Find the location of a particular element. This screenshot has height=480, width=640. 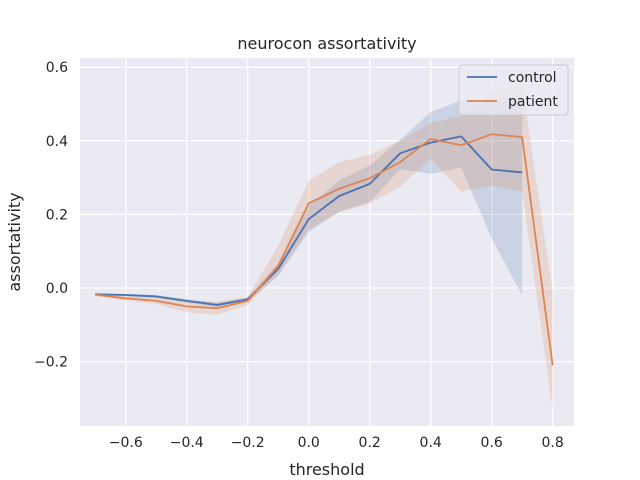

x-axis-label: threshold is located at coordinates (326, 469).